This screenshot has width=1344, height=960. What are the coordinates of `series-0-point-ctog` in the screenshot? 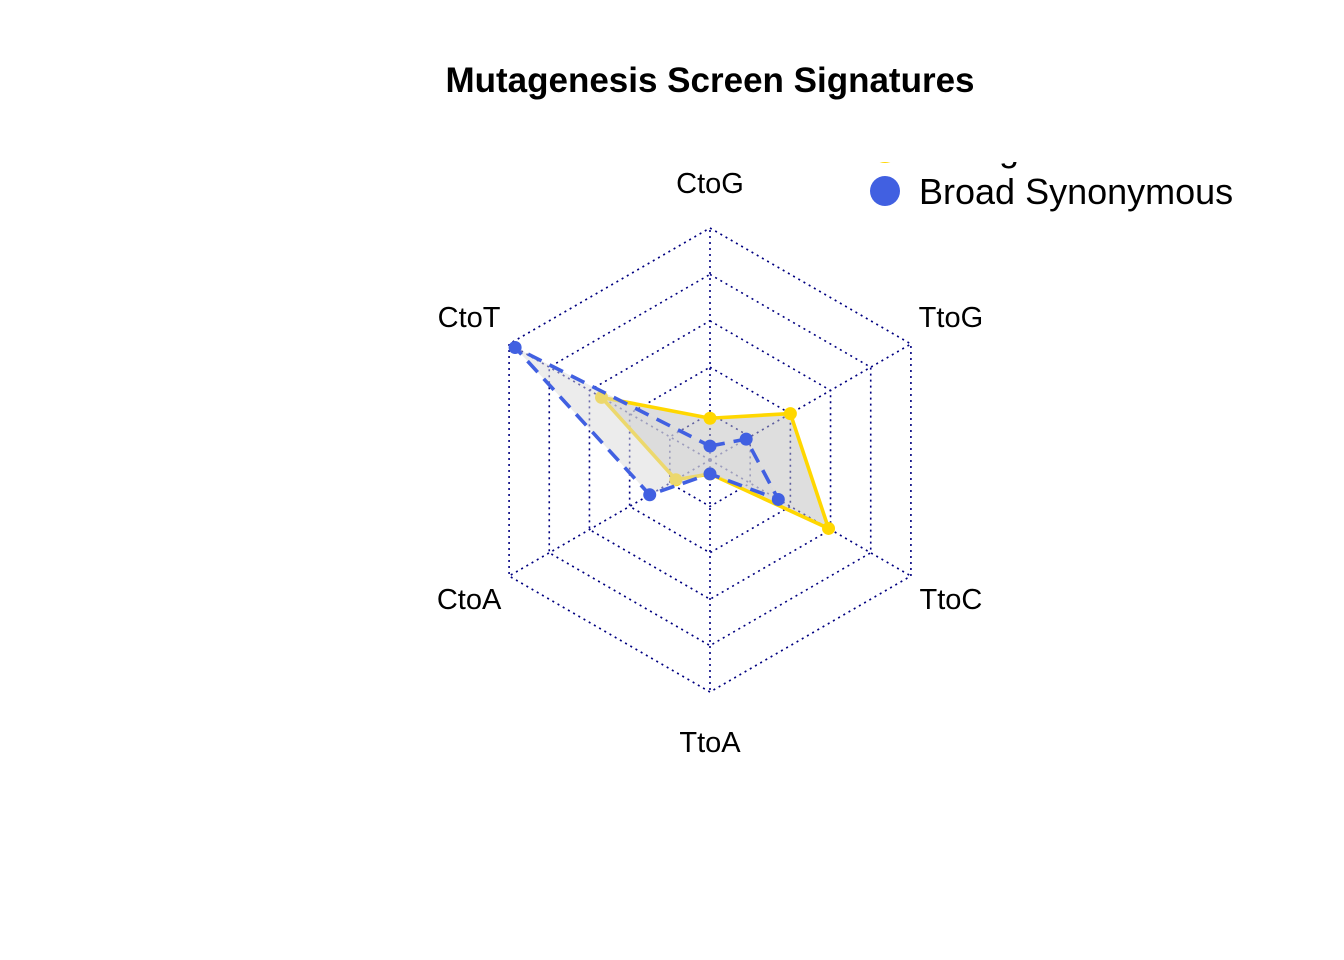 It's located at (710, 418).